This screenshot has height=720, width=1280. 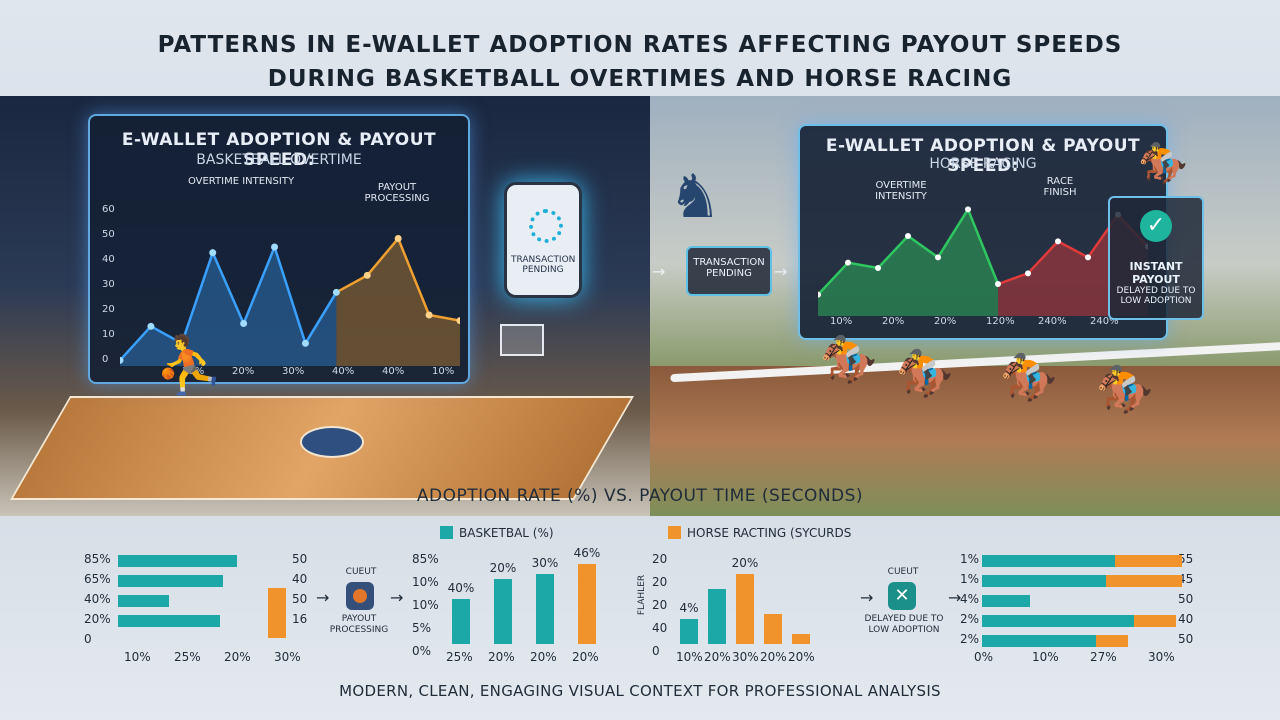 I want to click on basketball-player-icon: ⛹, so click(x=189, y=365).